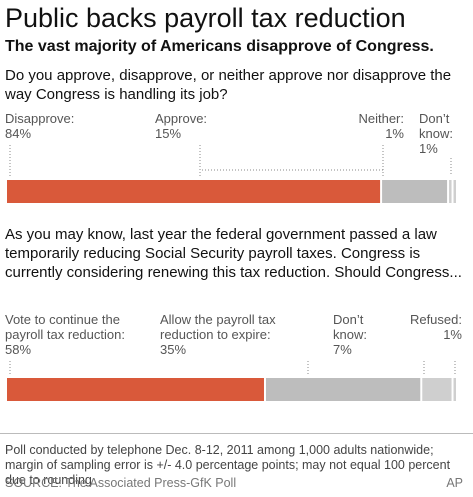 The width and height of the screenshot is (473, 497). What do you see at coordinates (181, 118) in the screenshot?
I see `category-label: Approve:` at bounding box center [181, 118].